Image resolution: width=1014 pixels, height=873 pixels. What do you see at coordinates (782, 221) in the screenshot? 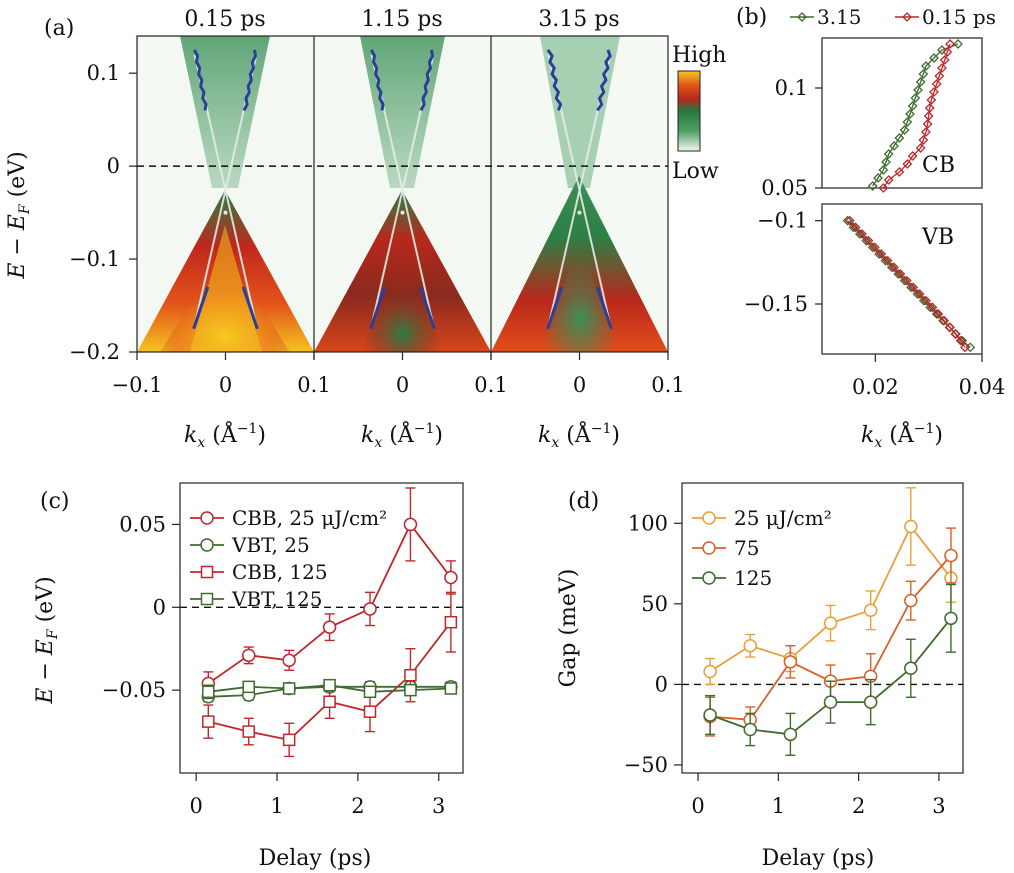
I see `b-bottom-ytick-label-0: −0.1` at bounding box center [782, 221].